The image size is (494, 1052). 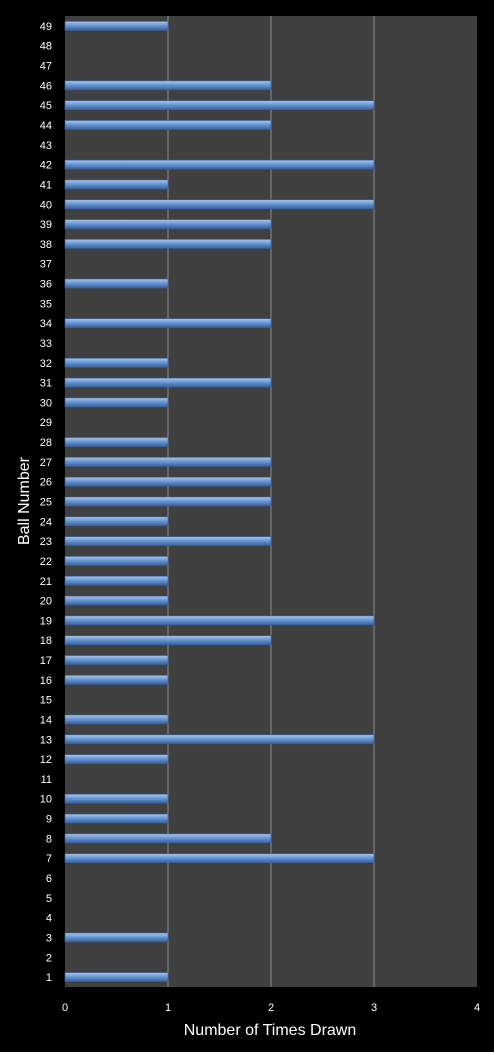 I want to click on y-tick-label: 44, so click(x=46, y=126).